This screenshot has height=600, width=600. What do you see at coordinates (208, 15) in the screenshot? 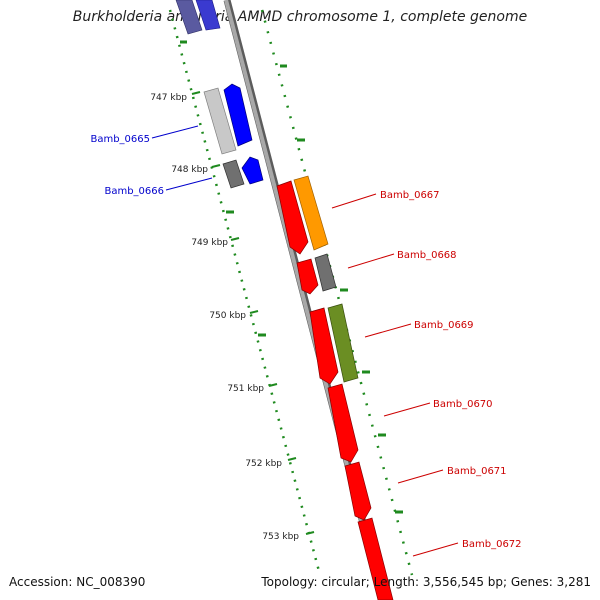
I see `feature-top-blue` at bounding box center [208, 15].